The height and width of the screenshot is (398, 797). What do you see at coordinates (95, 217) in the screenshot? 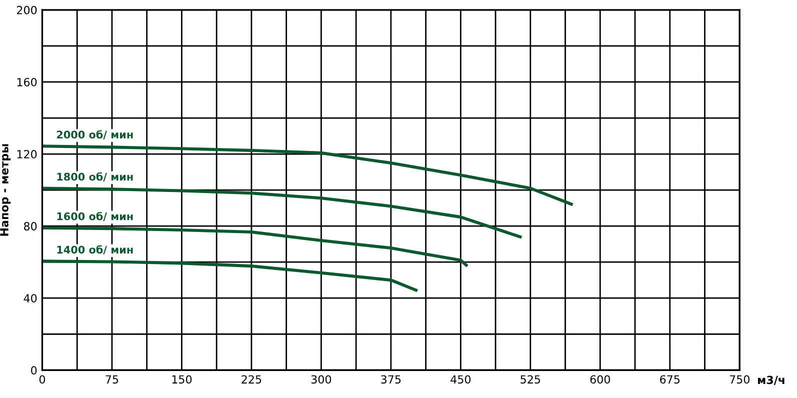
I see `series-label: 1600 об/ мин` at bounding box center [95, 217].